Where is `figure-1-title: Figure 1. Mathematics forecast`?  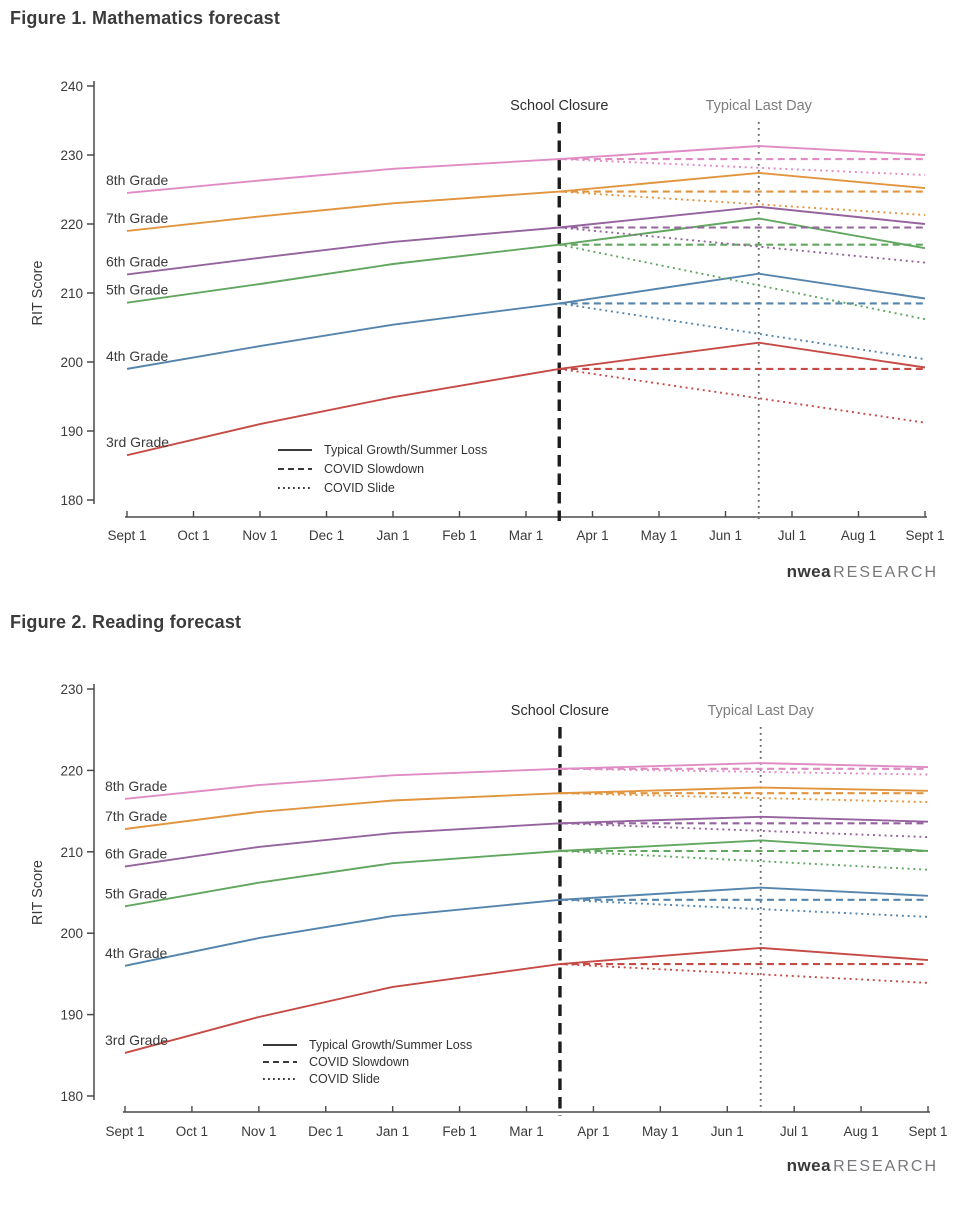 figure-1-title: Figure 1. Mathematics forecast is located at coordinates (145, 18).